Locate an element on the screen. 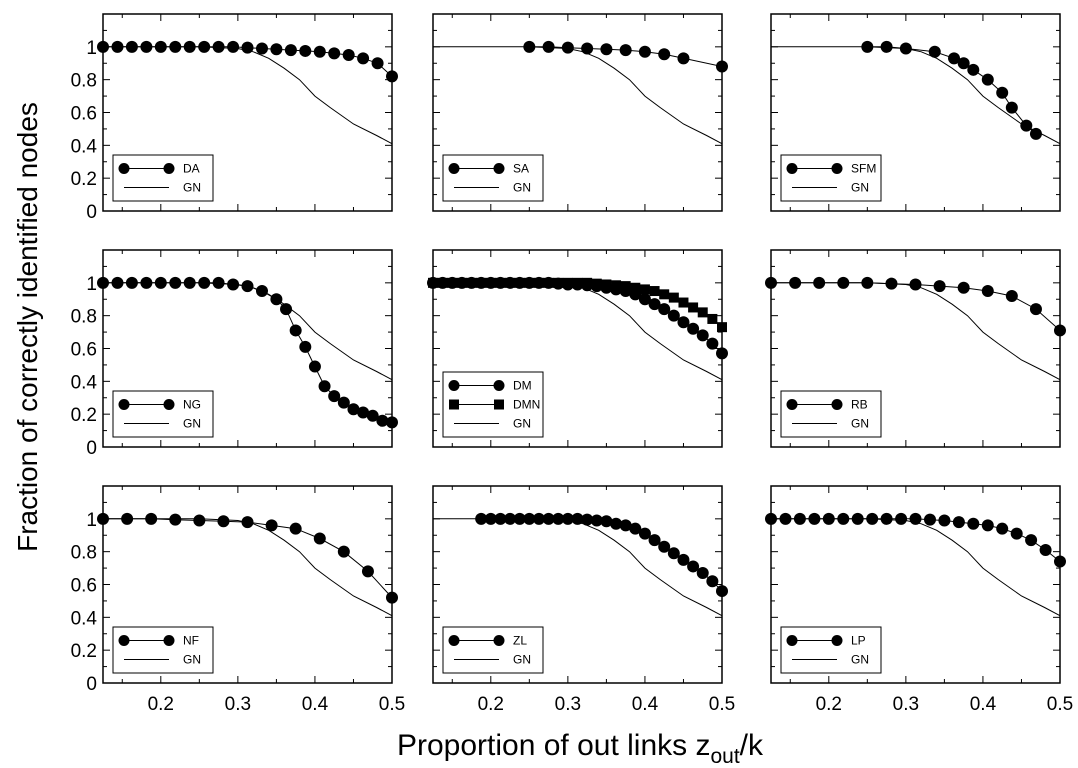 The width and height of the screenshot is (1078, 768). x-tick-label: 0.4 is located at coordinates (983, 704).